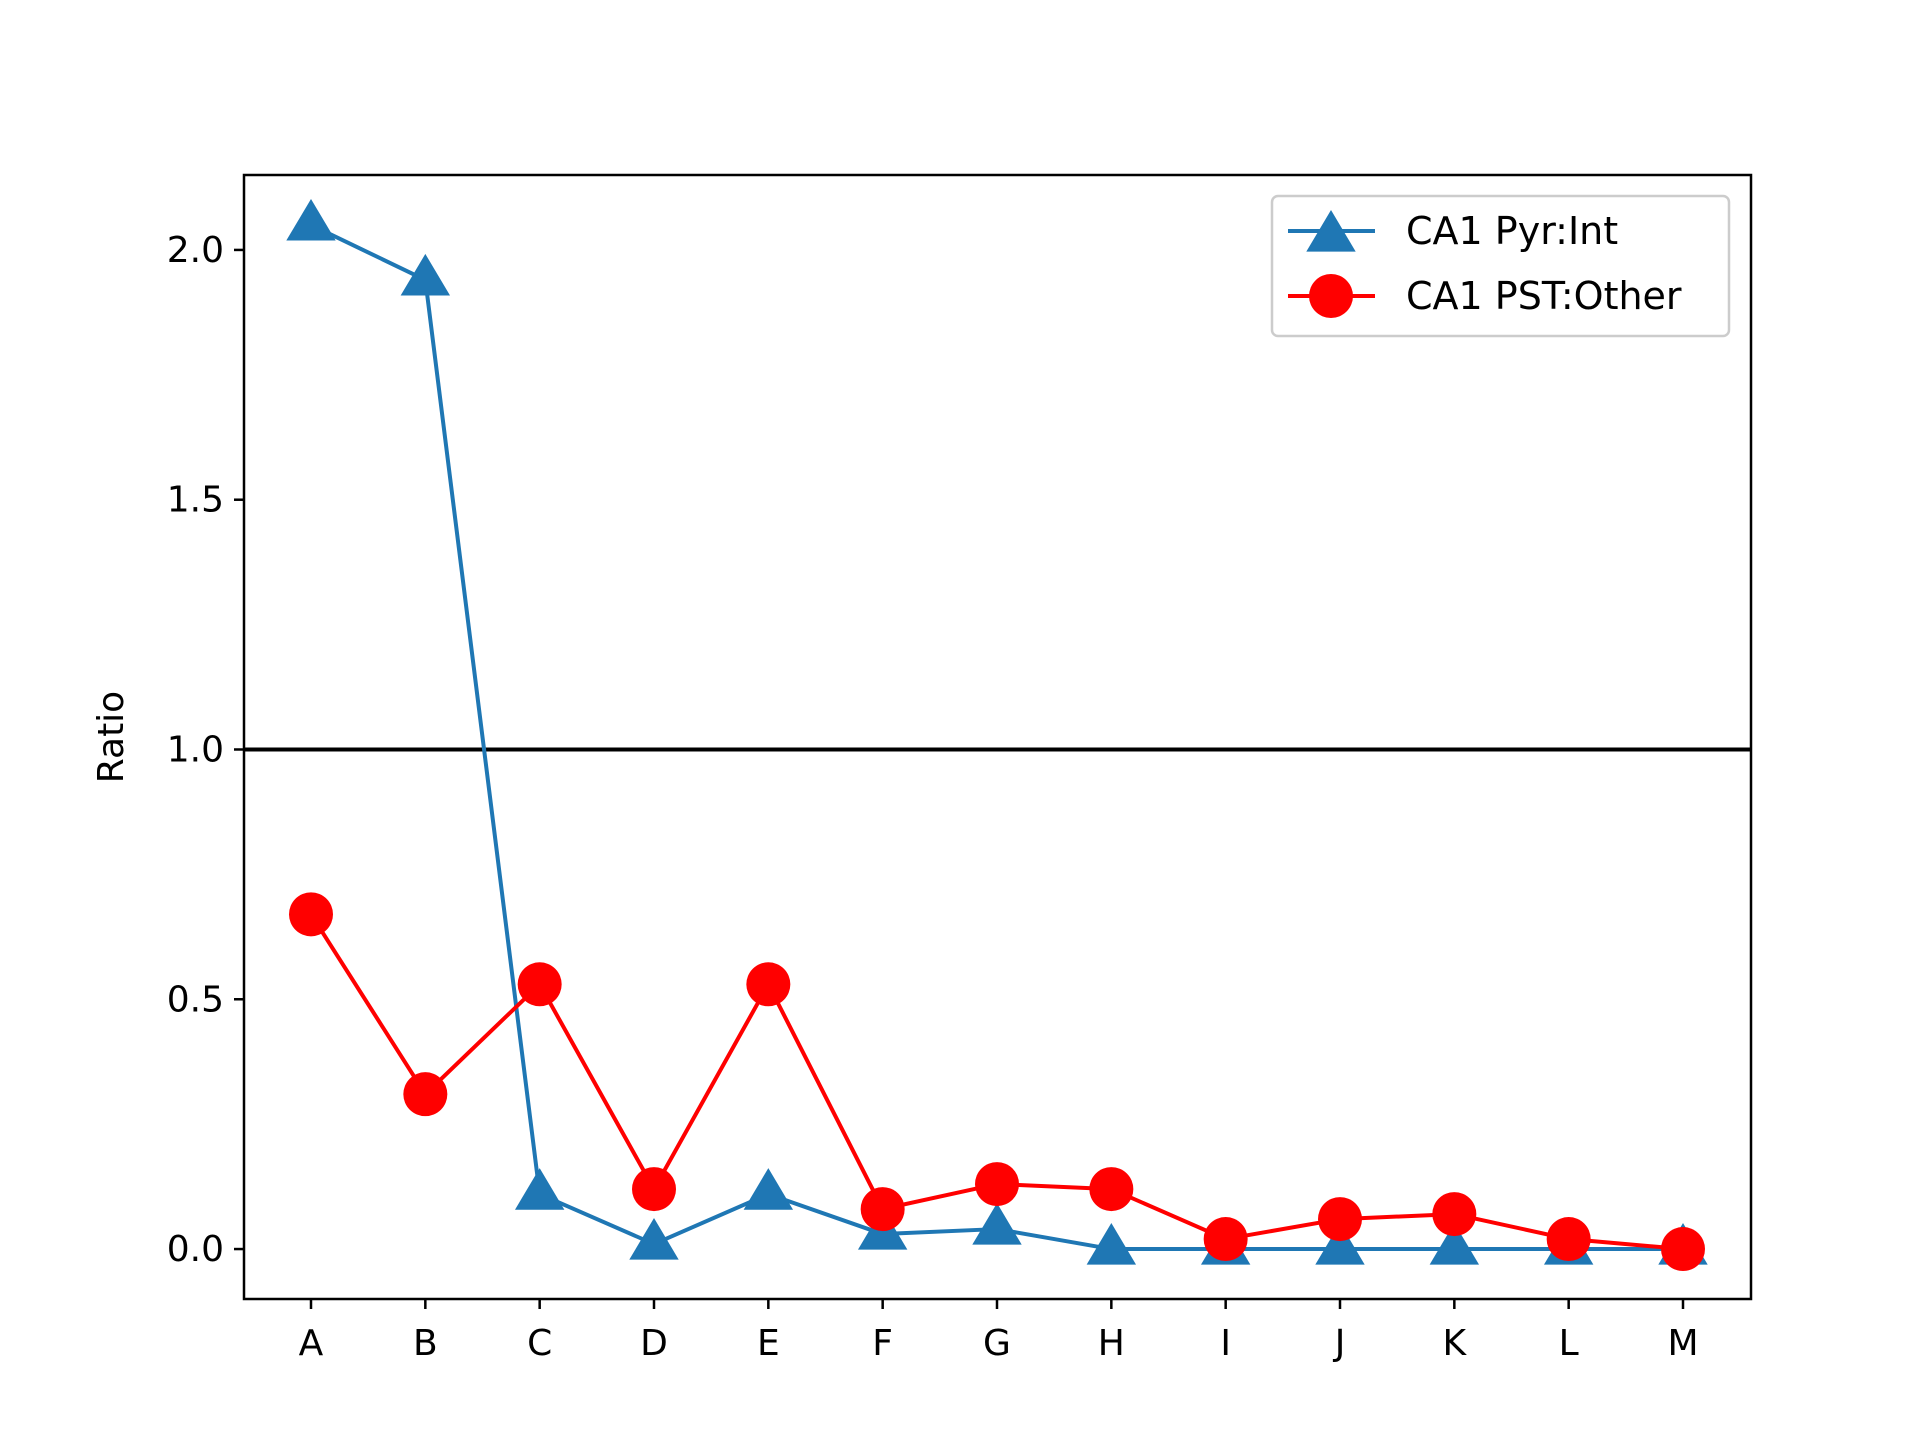 This screenshot has width=1920, height=1440. I want to click on data-point-ca1-pyr-int-C, so click(539, 1189).